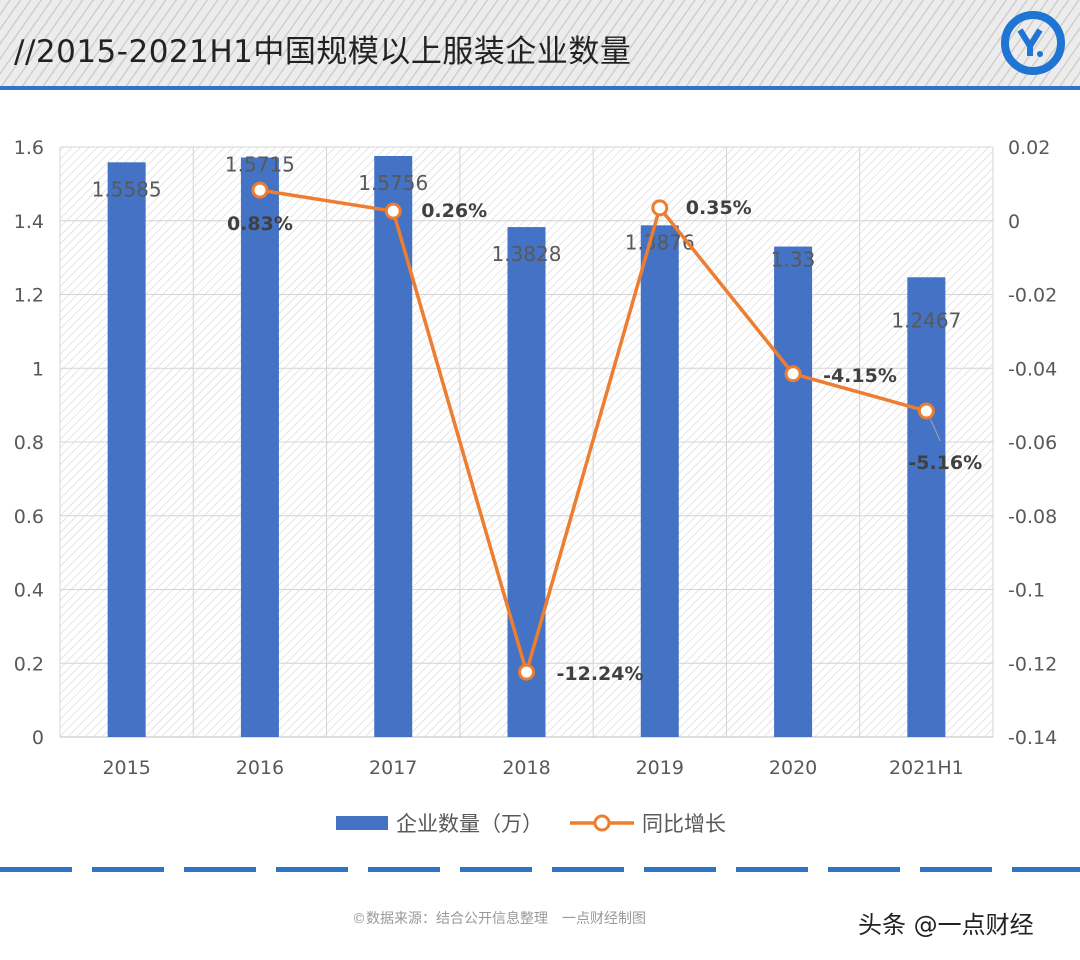  Describe the element at coordinates (1032, 443) in the screenshot. I see `right-axis-tick: -0.06` at that location.